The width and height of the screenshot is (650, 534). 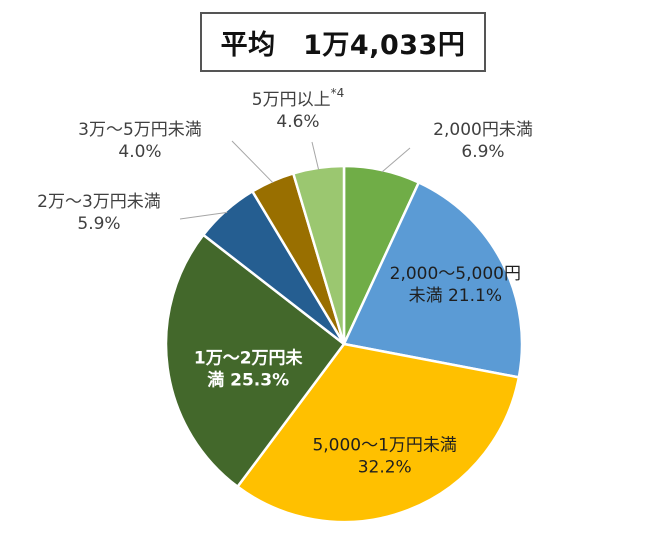 I want to click on slice-label-1: 2,000円未満 6.9%, so click(x=483, y=141).